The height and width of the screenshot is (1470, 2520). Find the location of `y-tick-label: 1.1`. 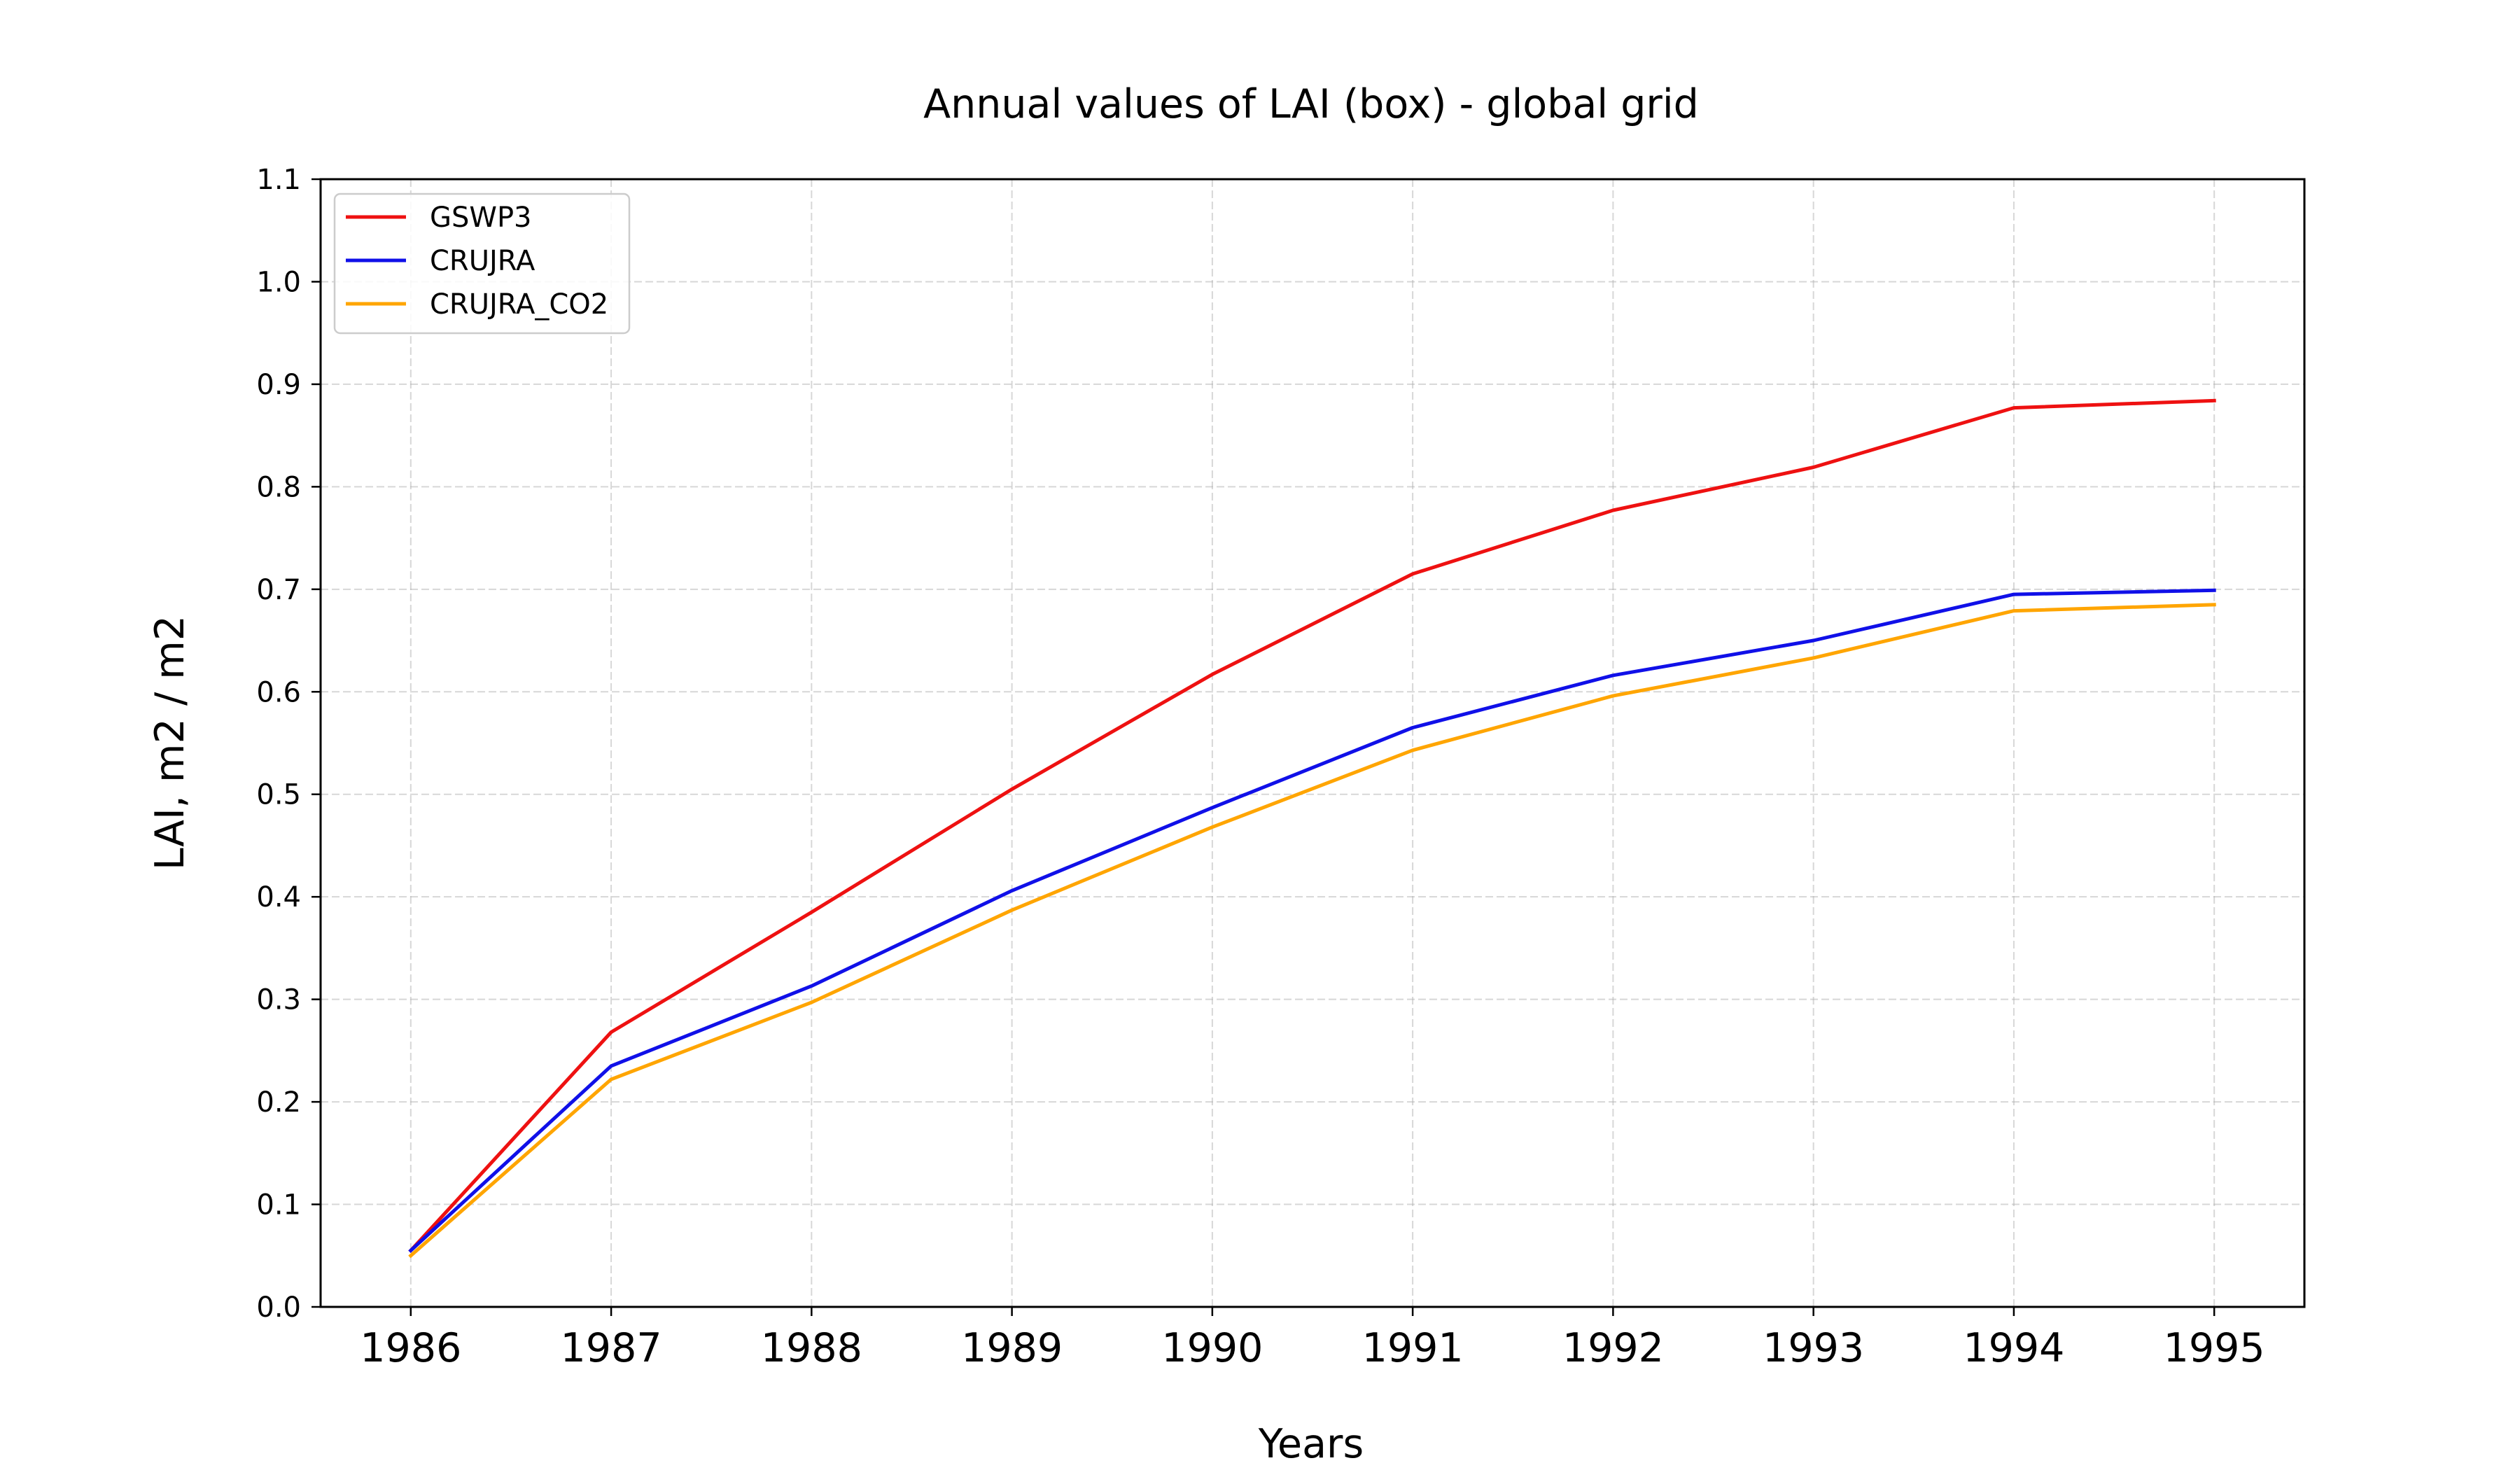

y-tick-label: 1.1 is located at coordinates (278, 180).